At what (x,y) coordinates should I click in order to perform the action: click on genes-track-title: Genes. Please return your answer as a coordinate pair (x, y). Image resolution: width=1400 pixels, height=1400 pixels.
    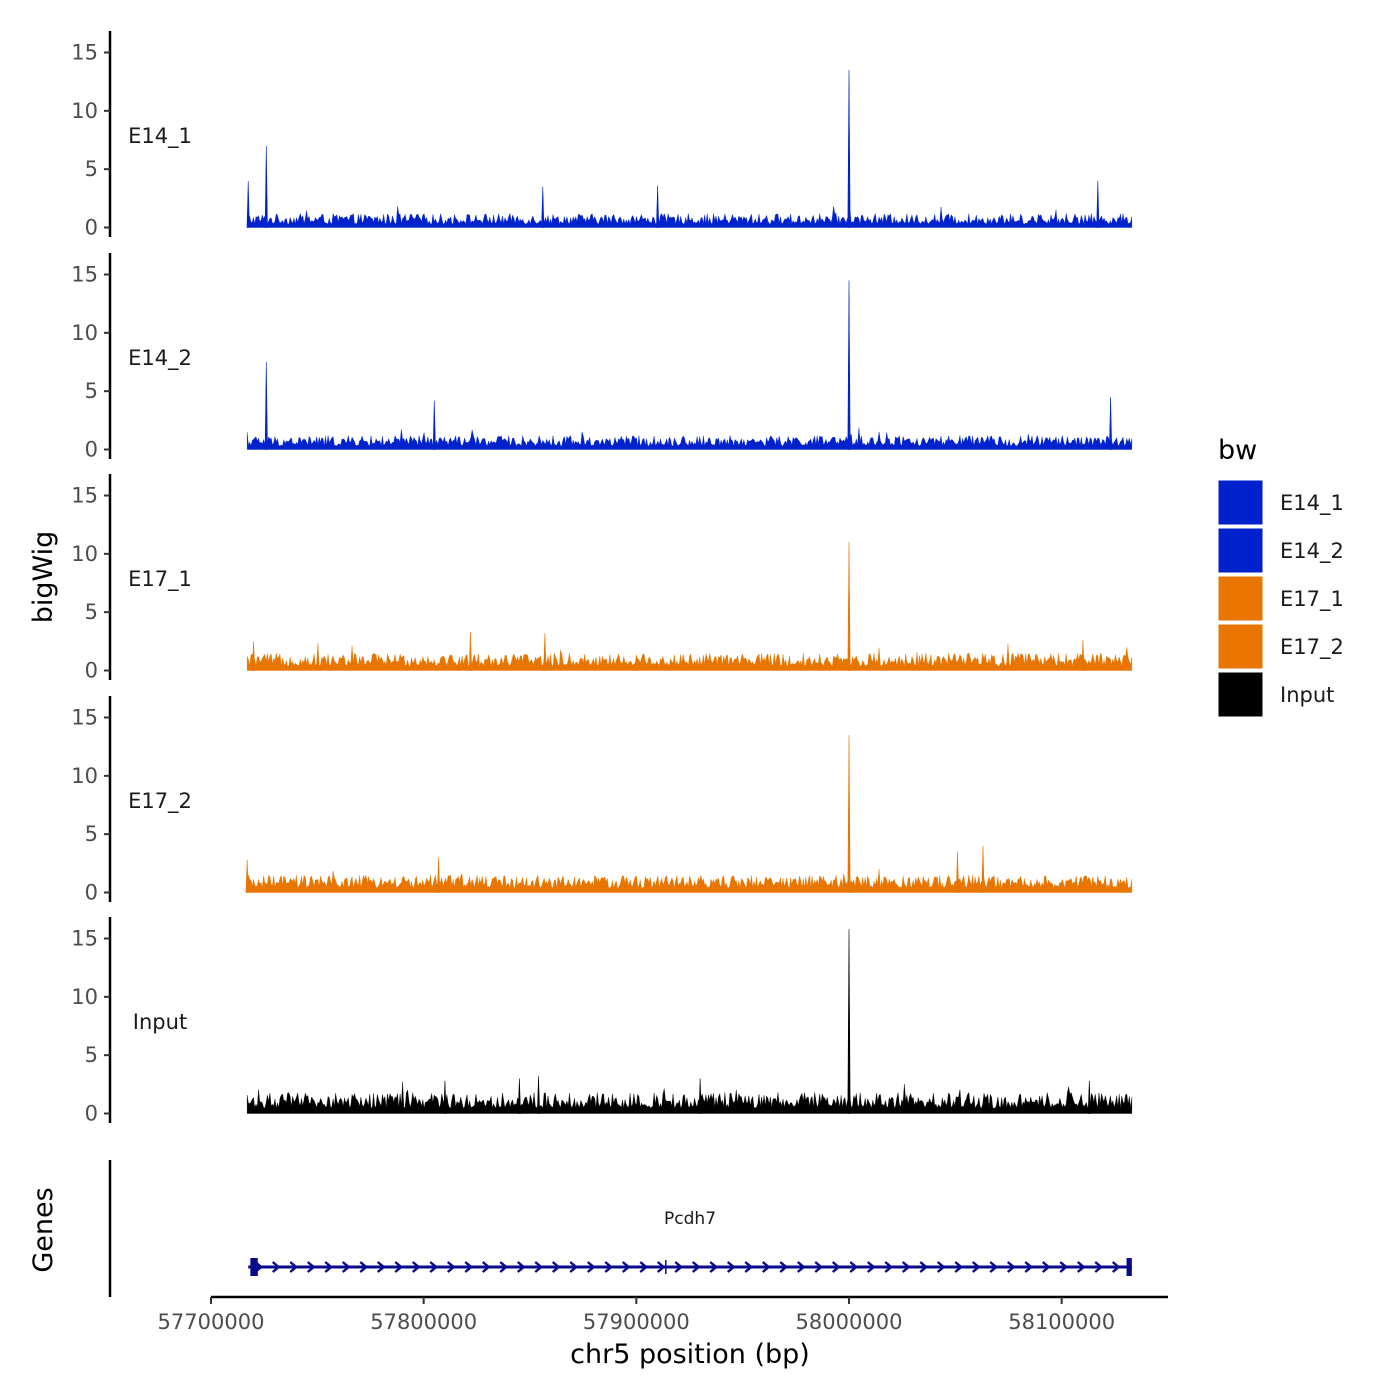
    Looking at the image, I should click on (43, 1229).